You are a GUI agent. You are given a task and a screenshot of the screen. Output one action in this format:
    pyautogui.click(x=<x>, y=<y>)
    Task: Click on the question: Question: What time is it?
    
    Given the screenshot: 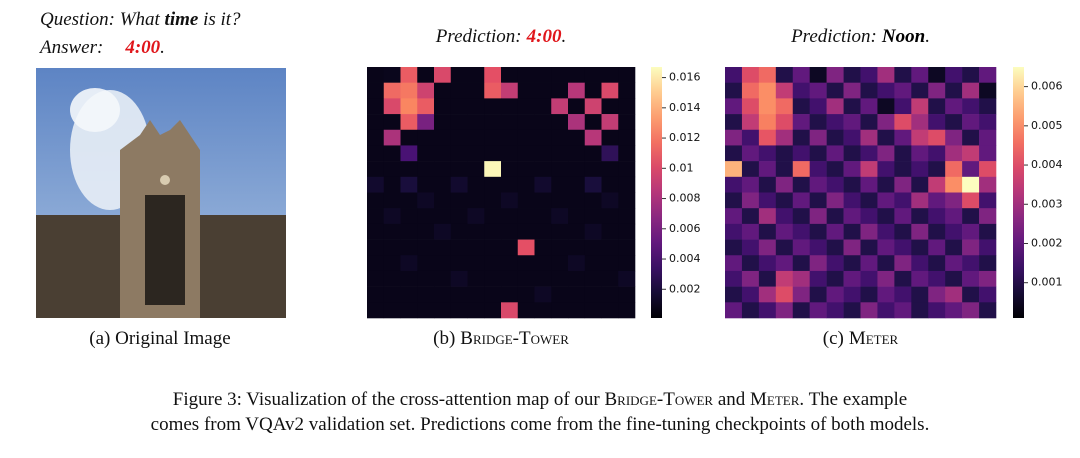 What is the action you would take?
    pyautogui.click(x=140, y=19)
    